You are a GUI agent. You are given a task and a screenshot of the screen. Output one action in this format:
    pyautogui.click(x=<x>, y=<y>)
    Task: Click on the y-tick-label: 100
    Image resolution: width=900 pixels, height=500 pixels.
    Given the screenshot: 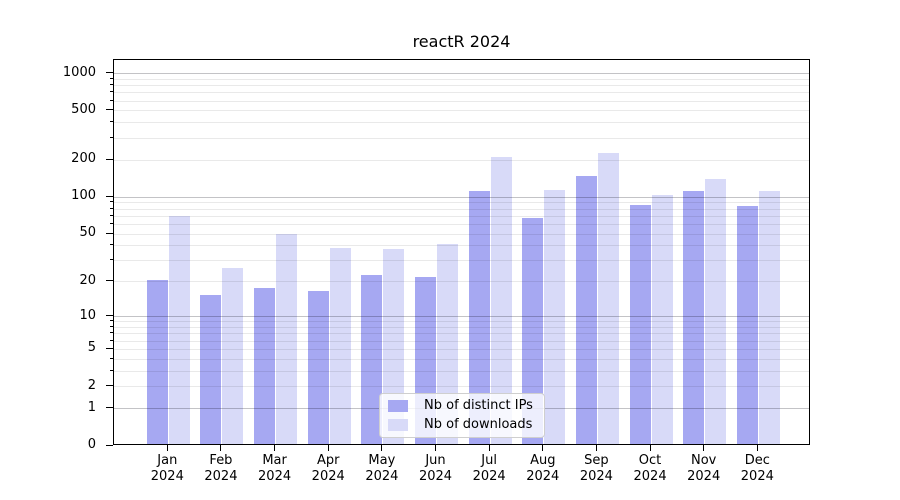 What is the action you would take?
    pyautogui.click(x=83, y=196)
    